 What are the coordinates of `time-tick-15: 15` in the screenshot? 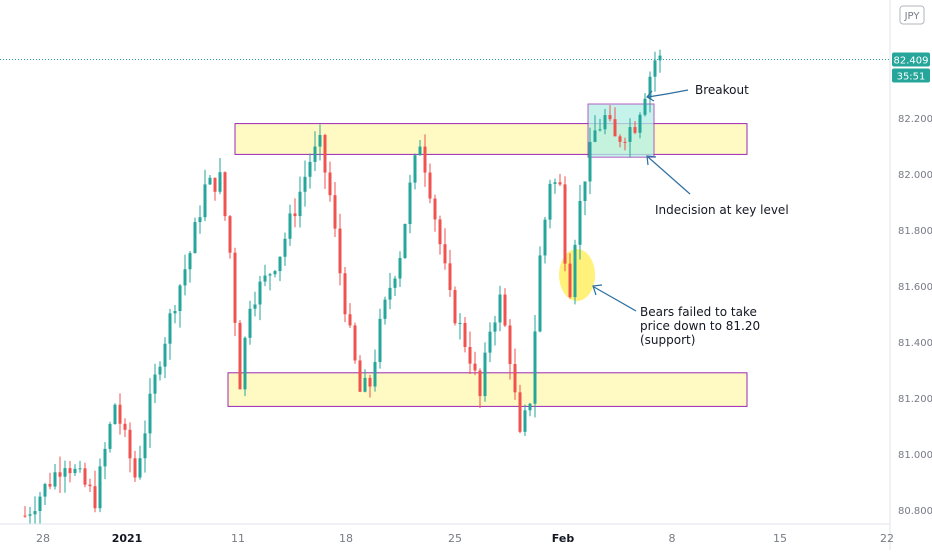 It's located at (780, 538).